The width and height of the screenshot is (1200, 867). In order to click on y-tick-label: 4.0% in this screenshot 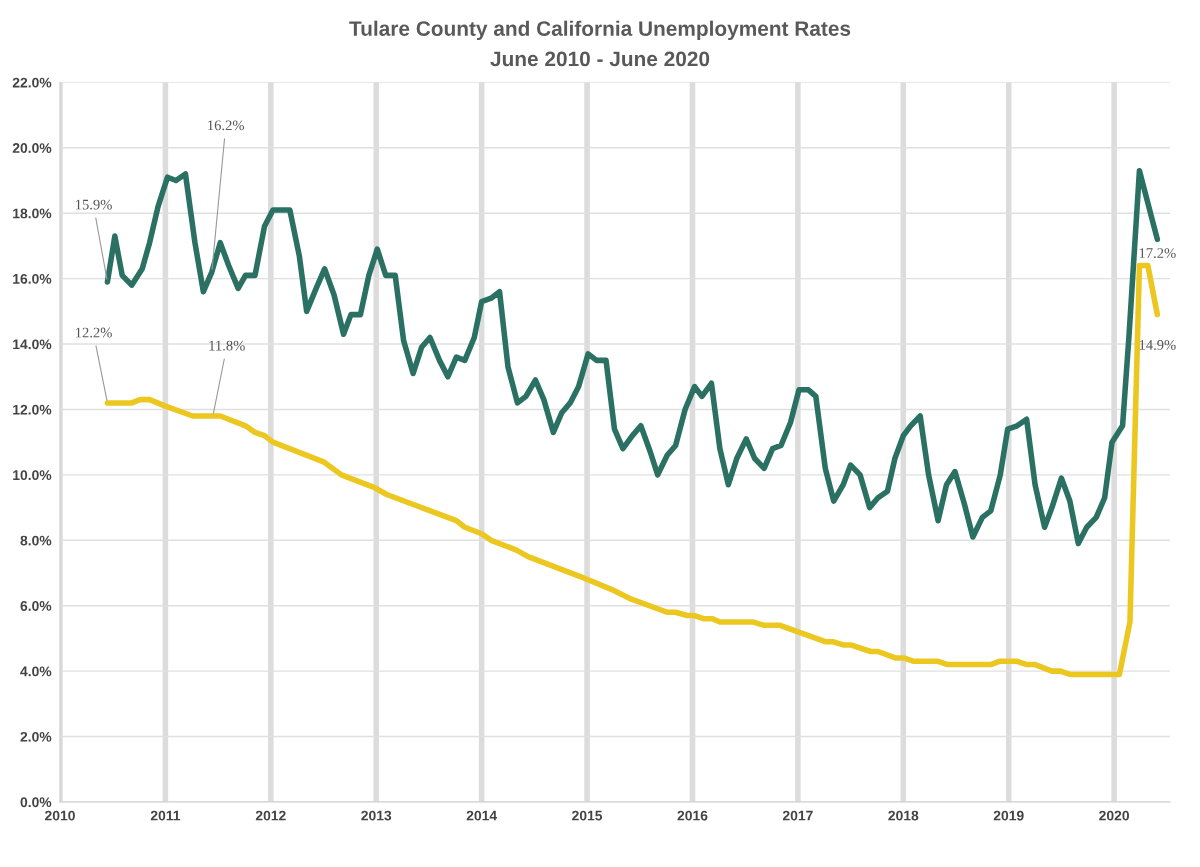, I will do `click(36, 671)`.